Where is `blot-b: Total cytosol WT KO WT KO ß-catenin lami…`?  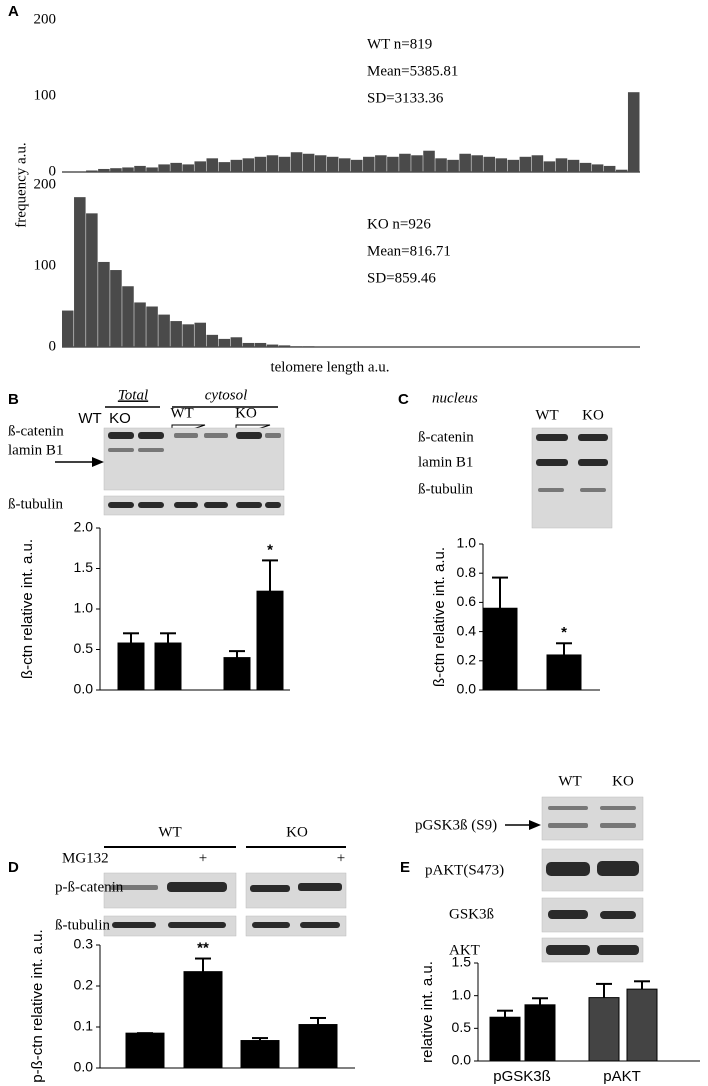 blot-b: Total cytosol WT KO WT KO ß-catenin lami… is located at coordinates (146, 451).